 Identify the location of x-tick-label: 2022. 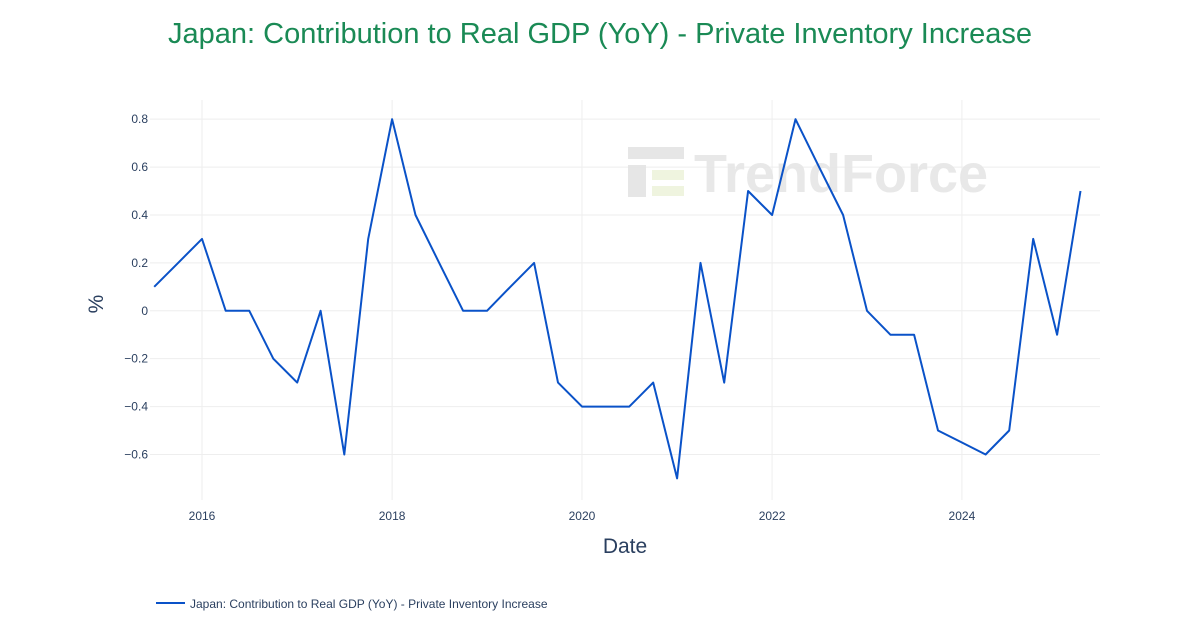
(772, 516).